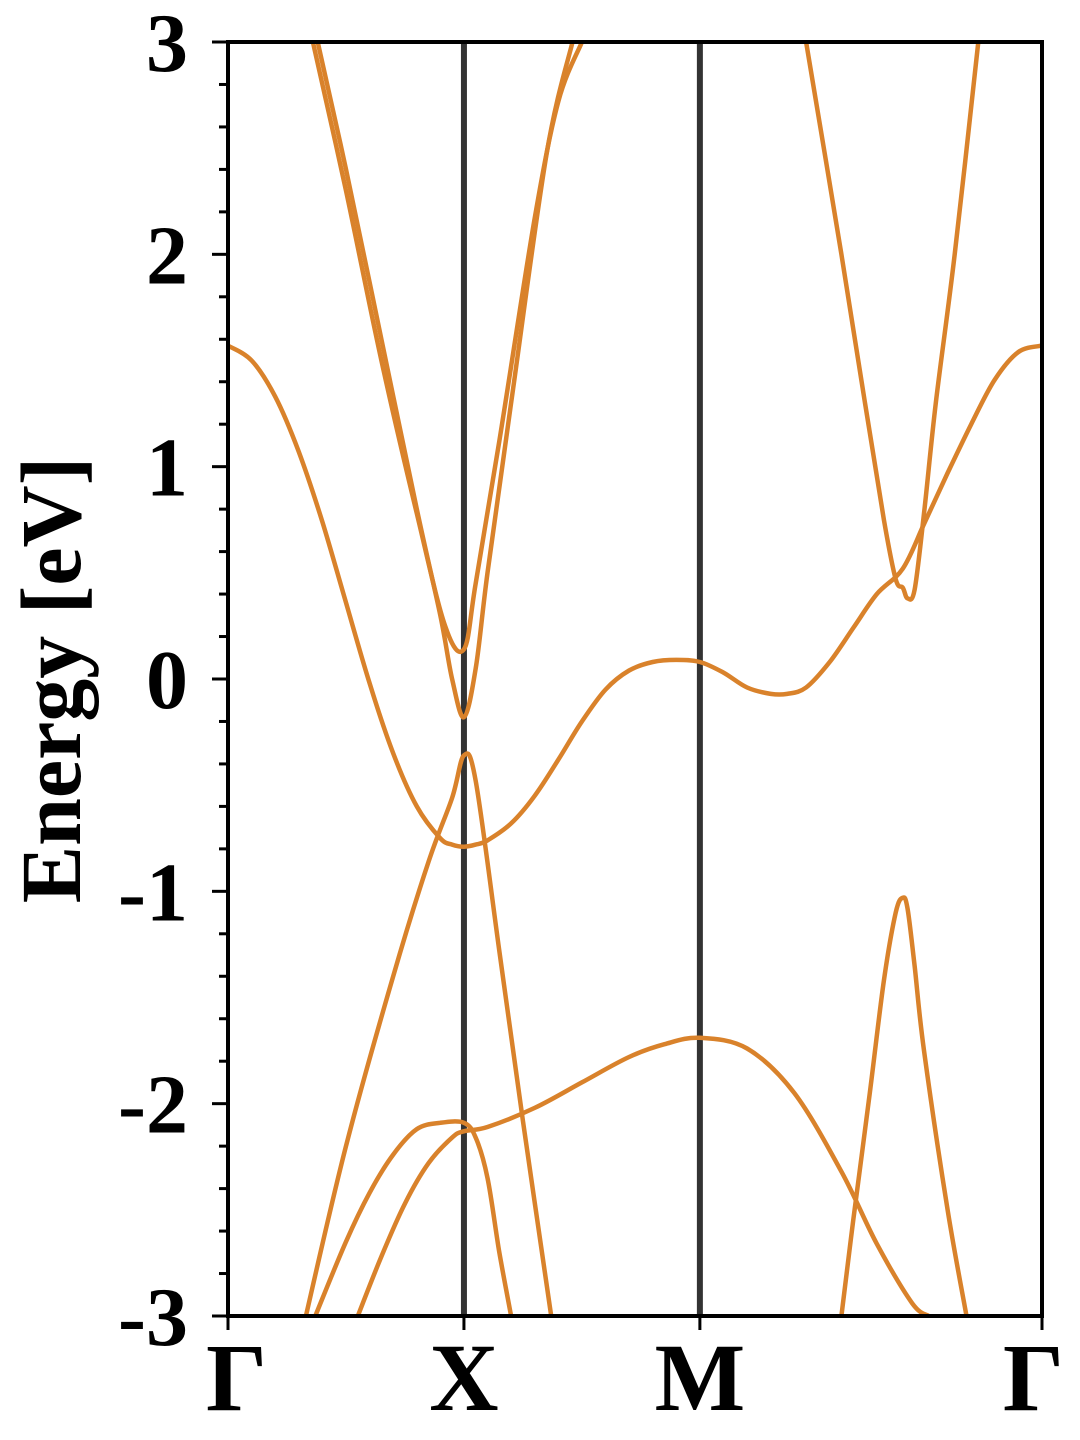  What do you see at coordinates (463, 1377) in the screenshot?
I see `x-tick-label: X` at bounding box center [463, 1377].